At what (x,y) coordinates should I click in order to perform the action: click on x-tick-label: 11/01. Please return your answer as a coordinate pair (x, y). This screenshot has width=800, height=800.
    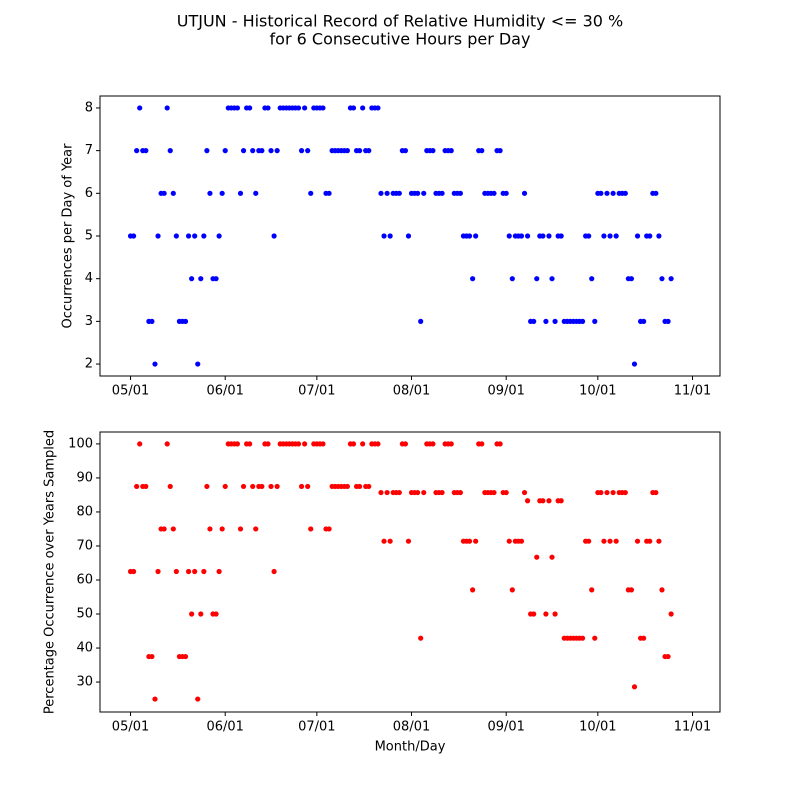
    Looking at the image, I should click on (692, 727).